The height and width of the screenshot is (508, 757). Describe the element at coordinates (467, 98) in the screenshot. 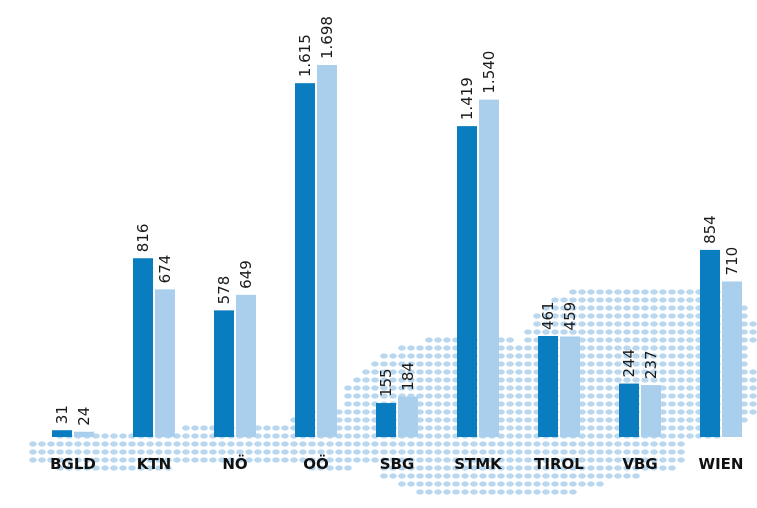

I see `value-label-stmk-series-1: 1.419` at that location.